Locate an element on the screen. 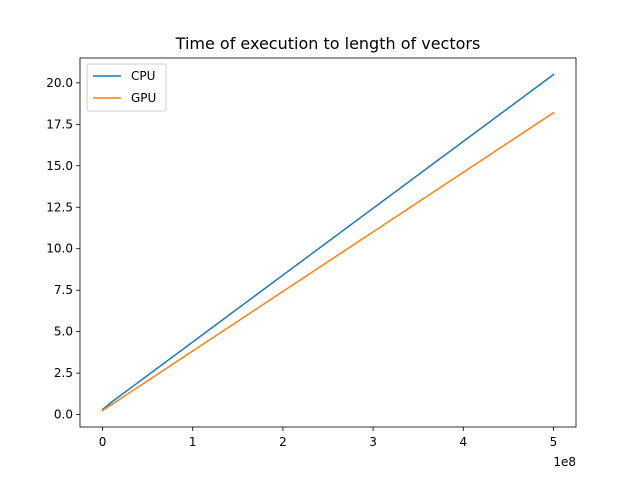 The width and height of the screenshot is (640, 480). legend-label-gpu: GPU is located at coordinates (143, 98).